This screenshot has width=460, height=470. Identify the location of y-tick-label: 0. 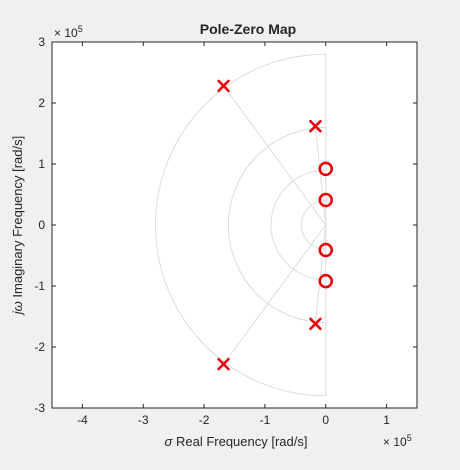
(41, 225).